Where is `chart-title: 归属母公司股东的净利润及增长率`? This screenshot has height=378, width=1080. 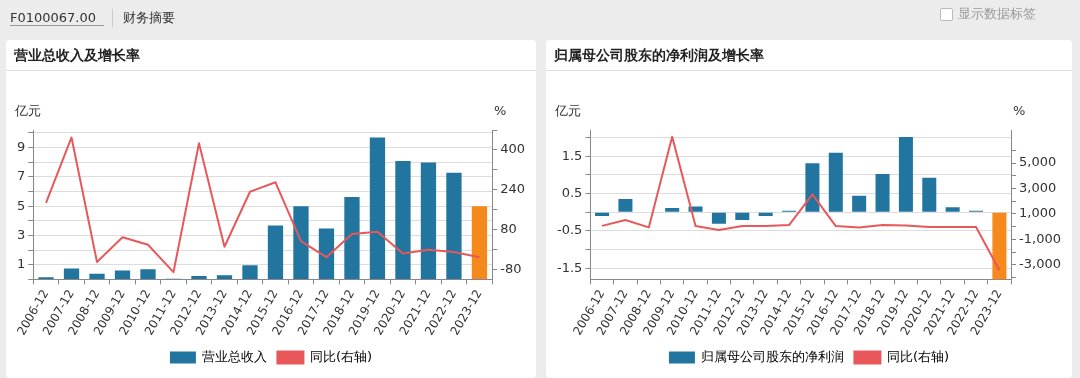
chart-title: 归属母公司股东的净利润及增长率 is located at coordinates (809, 55).